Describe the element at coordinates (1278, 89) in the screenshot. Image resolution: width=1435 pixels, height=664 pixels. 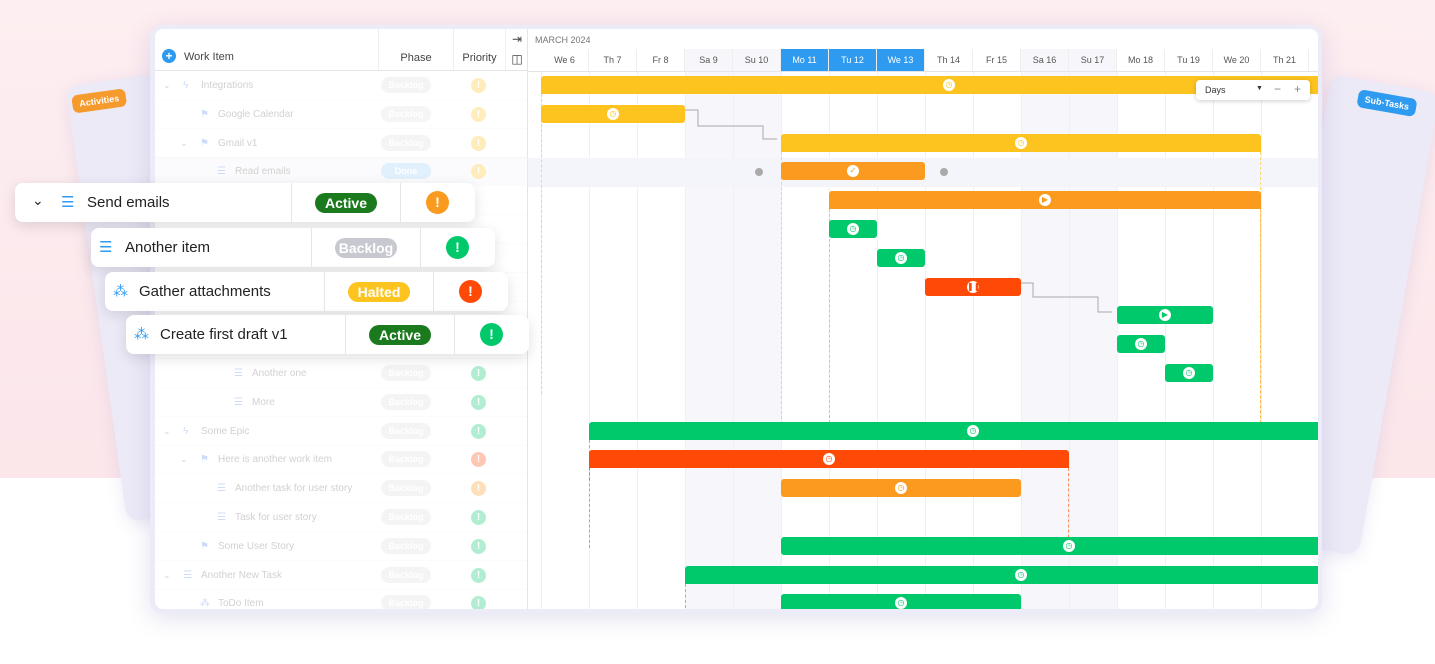
I see `zoom-out-button: −` at that location.